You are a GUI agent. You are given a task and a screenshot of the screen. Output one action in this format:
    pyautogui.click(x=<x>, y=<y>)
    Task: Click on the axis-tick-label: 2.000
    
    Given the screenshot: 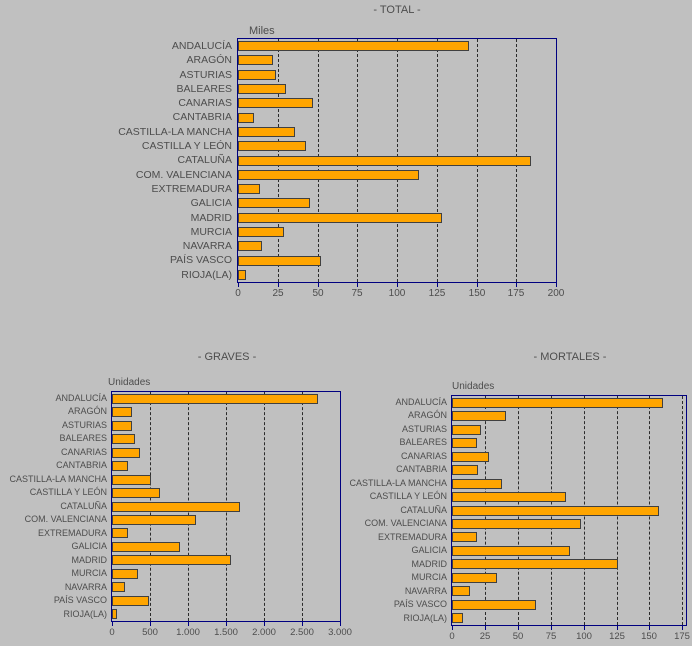 What is the action you would take?
    pyautogui.click(x=264, y=632)
    